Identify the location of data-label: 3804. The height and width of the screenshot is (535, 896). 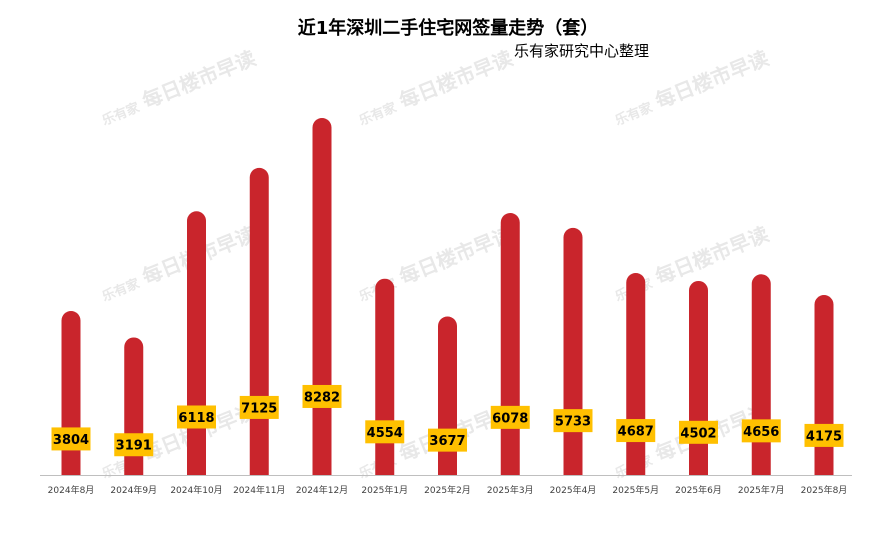
(71, 440).